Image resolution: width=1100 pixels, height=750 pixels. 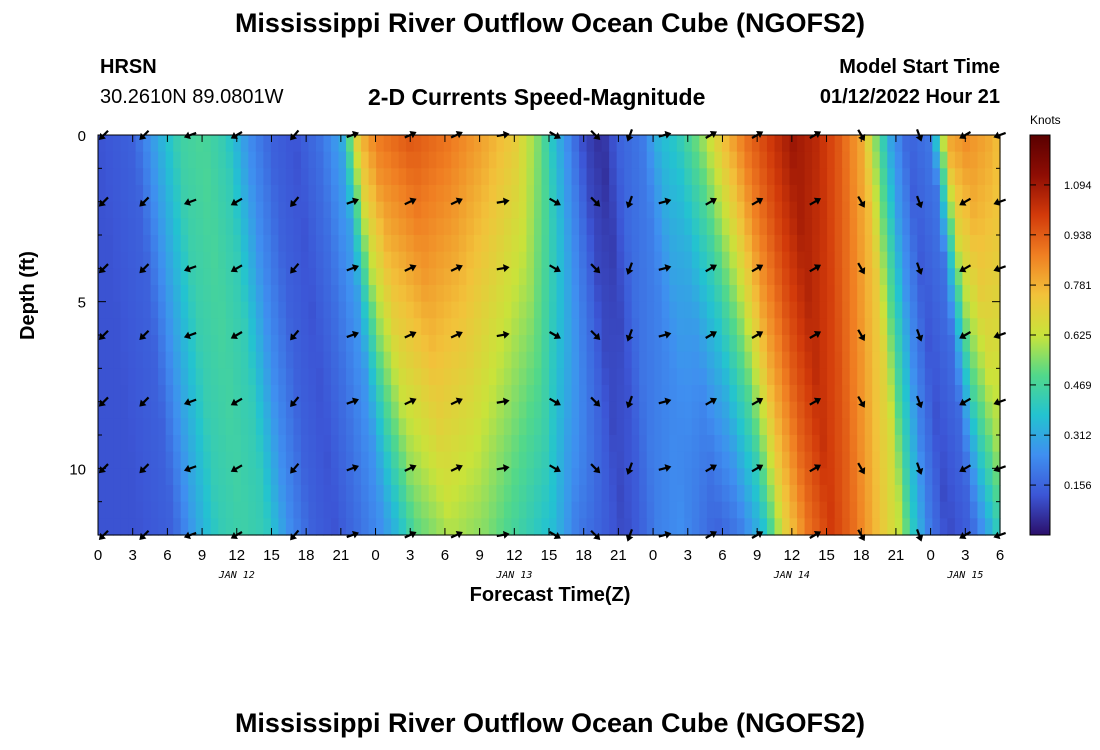 What do you see at coordinates (1078, 386) in the screenshot?
I see `colorbar-tick-label: 0.469` at bounding box center [1078, 386].